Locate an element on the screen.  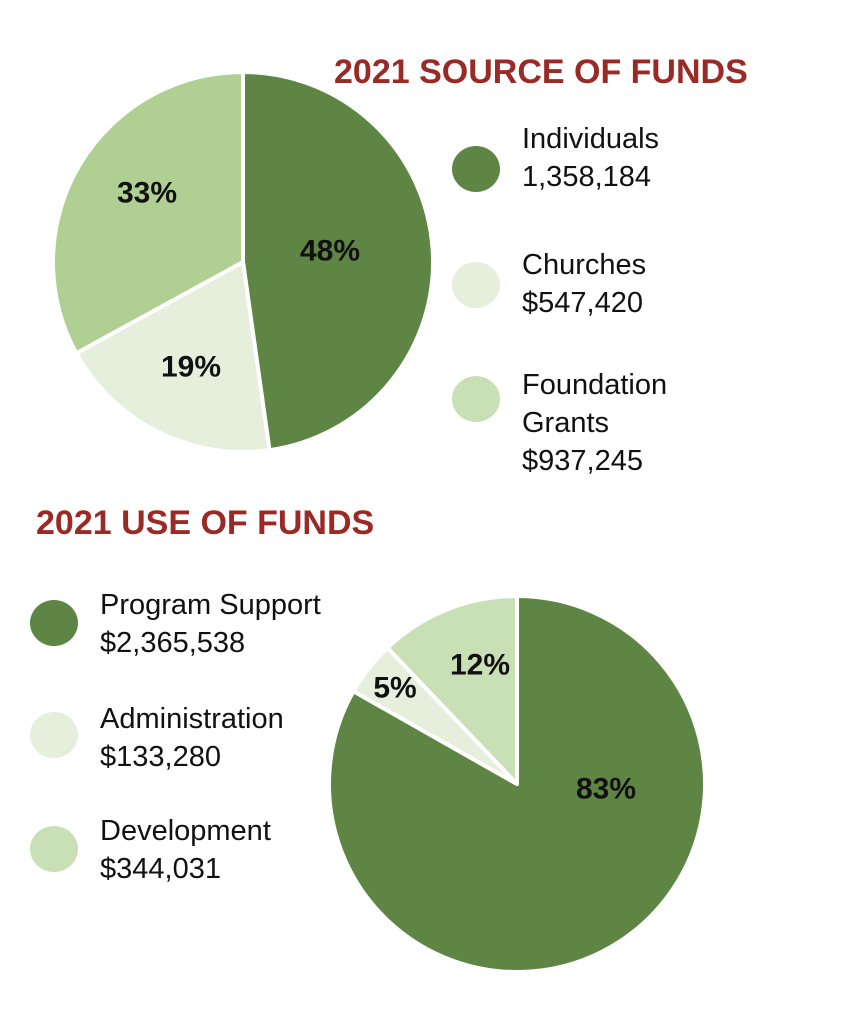
legend-line-program-support-0: Program Support is located at coordinates (210, 605).